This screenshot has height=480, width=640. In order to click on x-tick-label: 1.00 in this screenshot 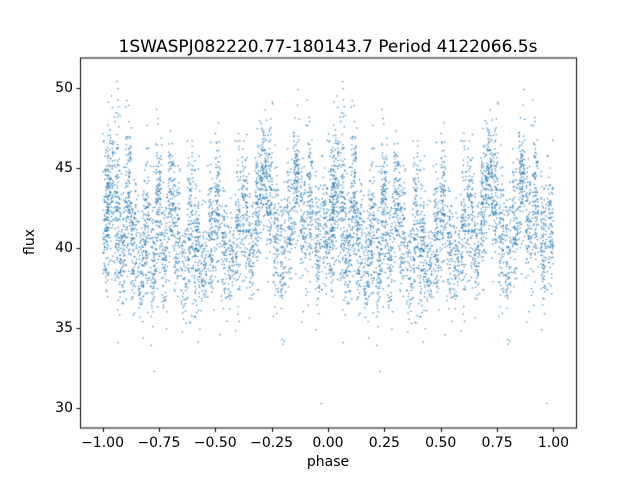, I will do `click(553, 442)`.